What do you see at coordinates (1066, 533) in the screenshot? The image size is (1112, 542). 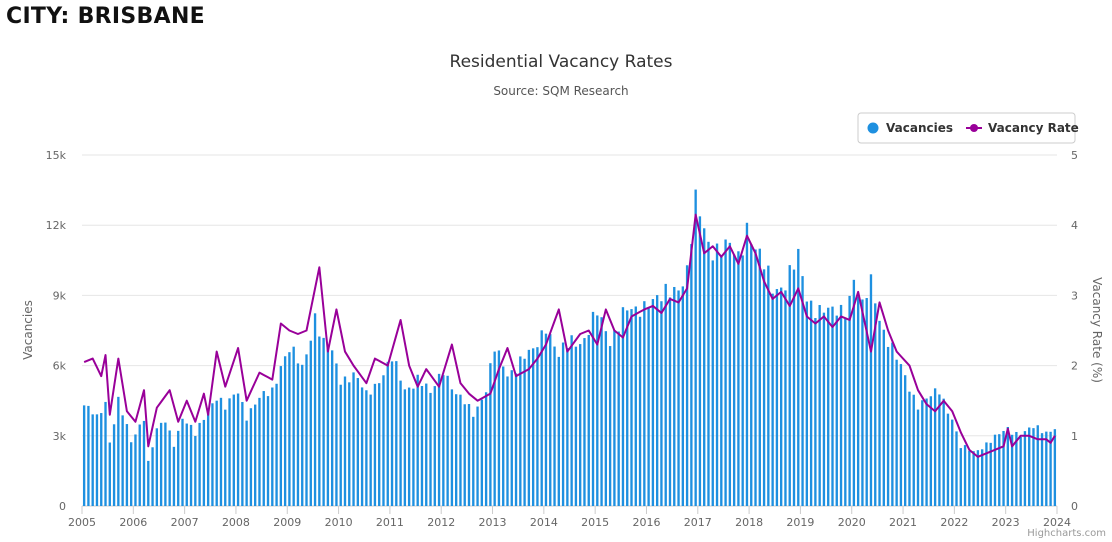 I see `highcharts-credit: Highcharts.com` at bounding box center [1066, 533].